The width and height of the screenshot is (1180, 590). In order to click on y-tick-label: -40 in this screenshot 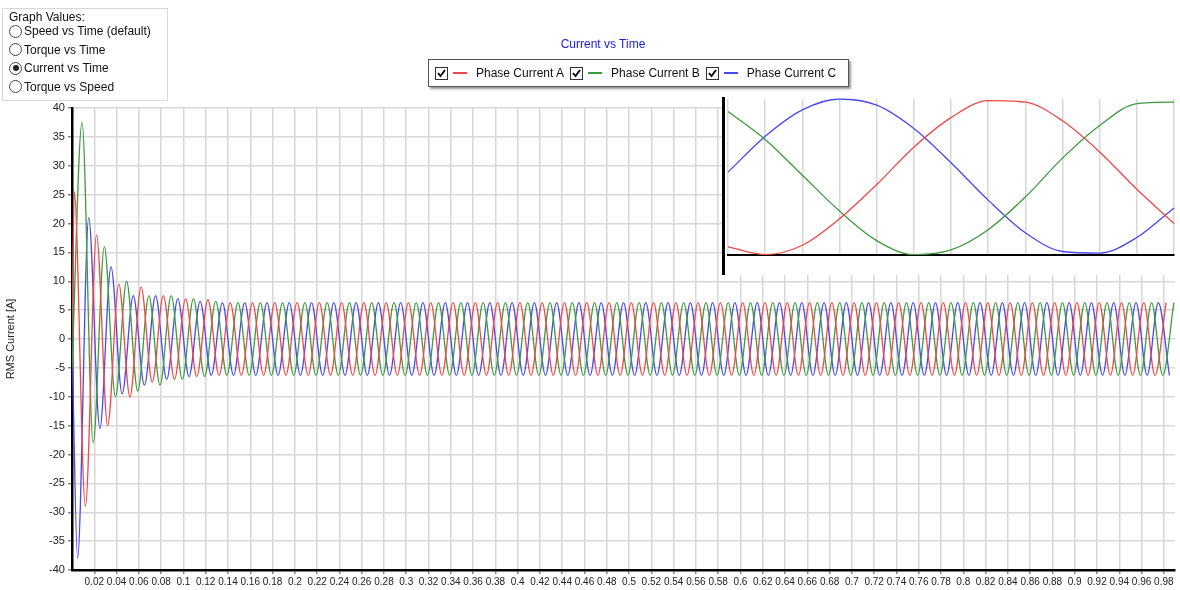, I will do `click(57, 569)`.